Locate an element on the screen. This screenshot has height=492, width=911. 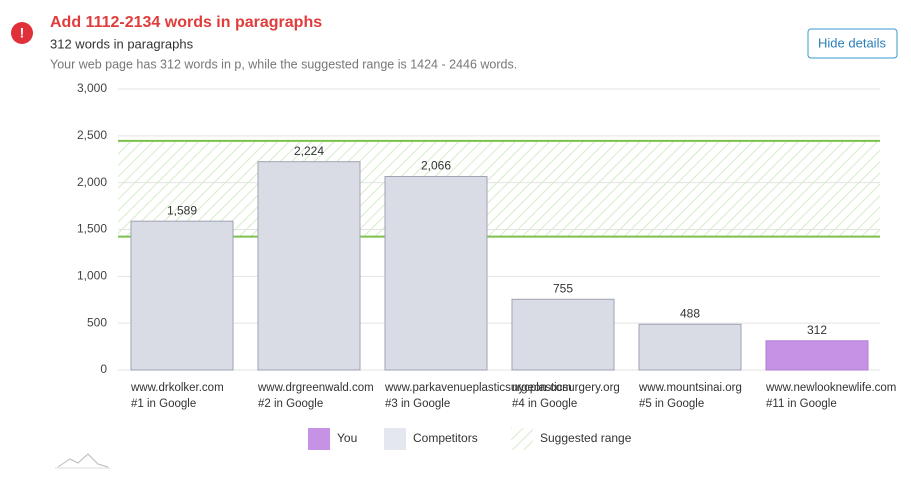
legend-label: Suggested range is located at coordinates (586, 438).